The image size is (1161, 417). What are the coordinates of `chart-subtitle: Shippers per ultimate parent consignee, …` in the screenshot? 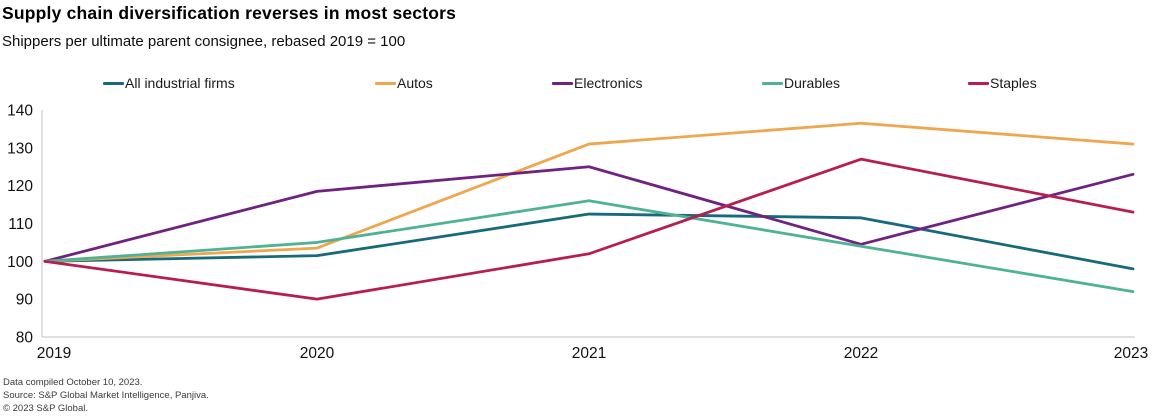 It's located at (204, 41).